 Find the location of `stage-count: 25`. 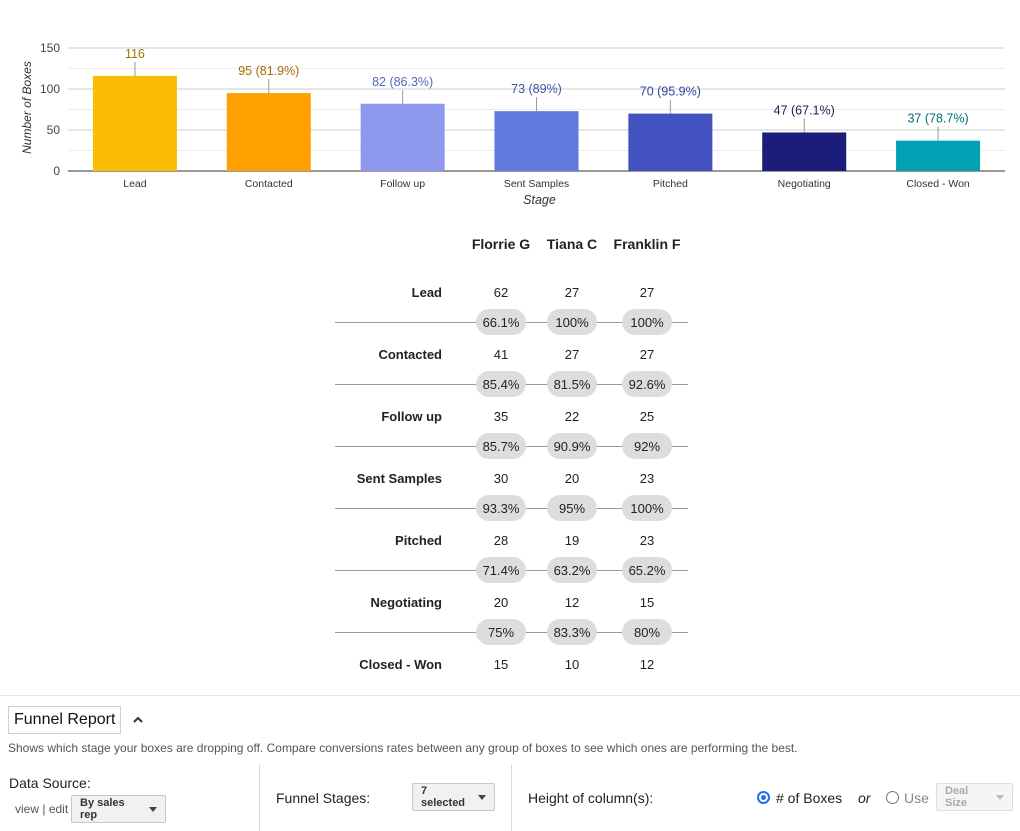

stage-count: 25 is located at coordinates (647, 416).